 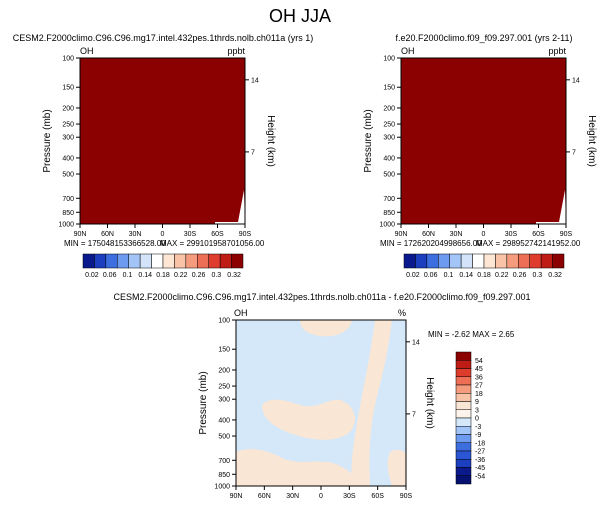 What do you see at coordinates (479, 386) in the screenshot?
I see `colorbar-label: 27` at bounding box center [479, 386].